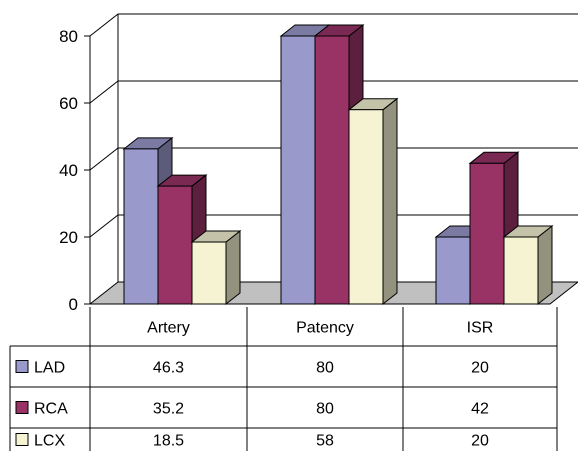 This screenshot has width=578, height=451. Describe the element at coordinates (168, 368) in the screenshot. I see `table-cell: 46.3` at that location.